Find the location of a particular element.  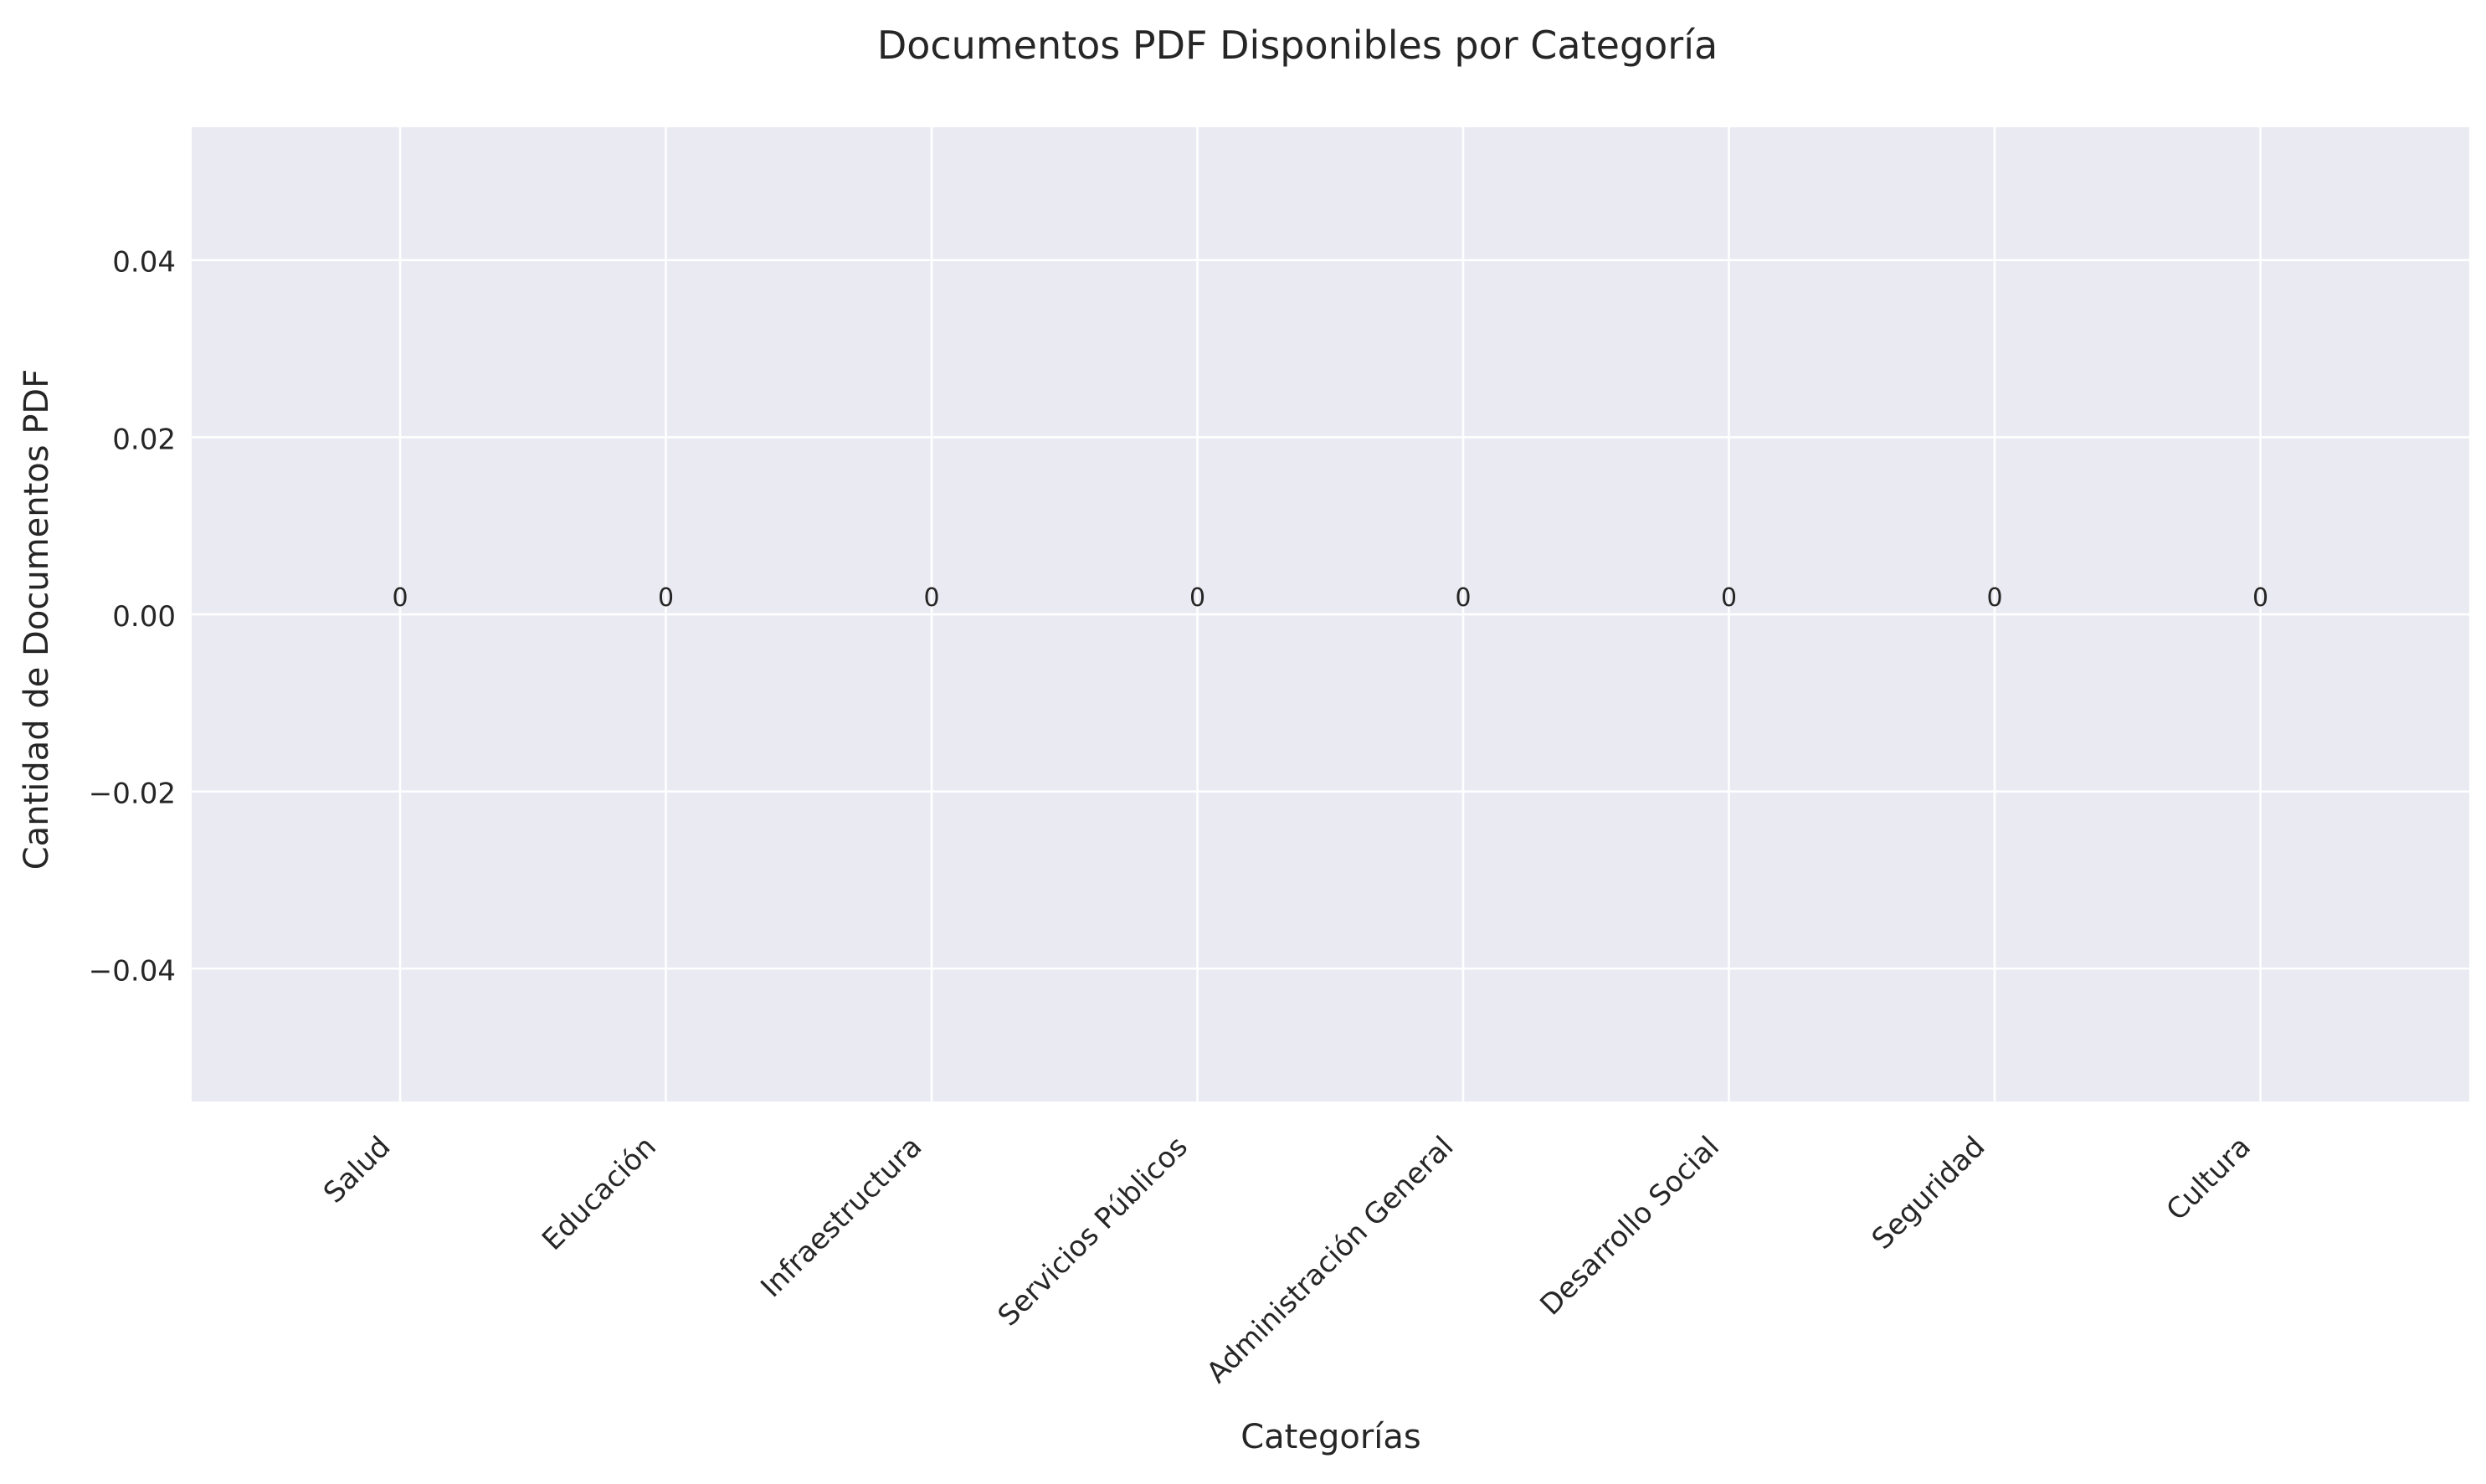

data-labels: 0 0 0 0 0 0 0 0 is located at coordinates (1330, 598).